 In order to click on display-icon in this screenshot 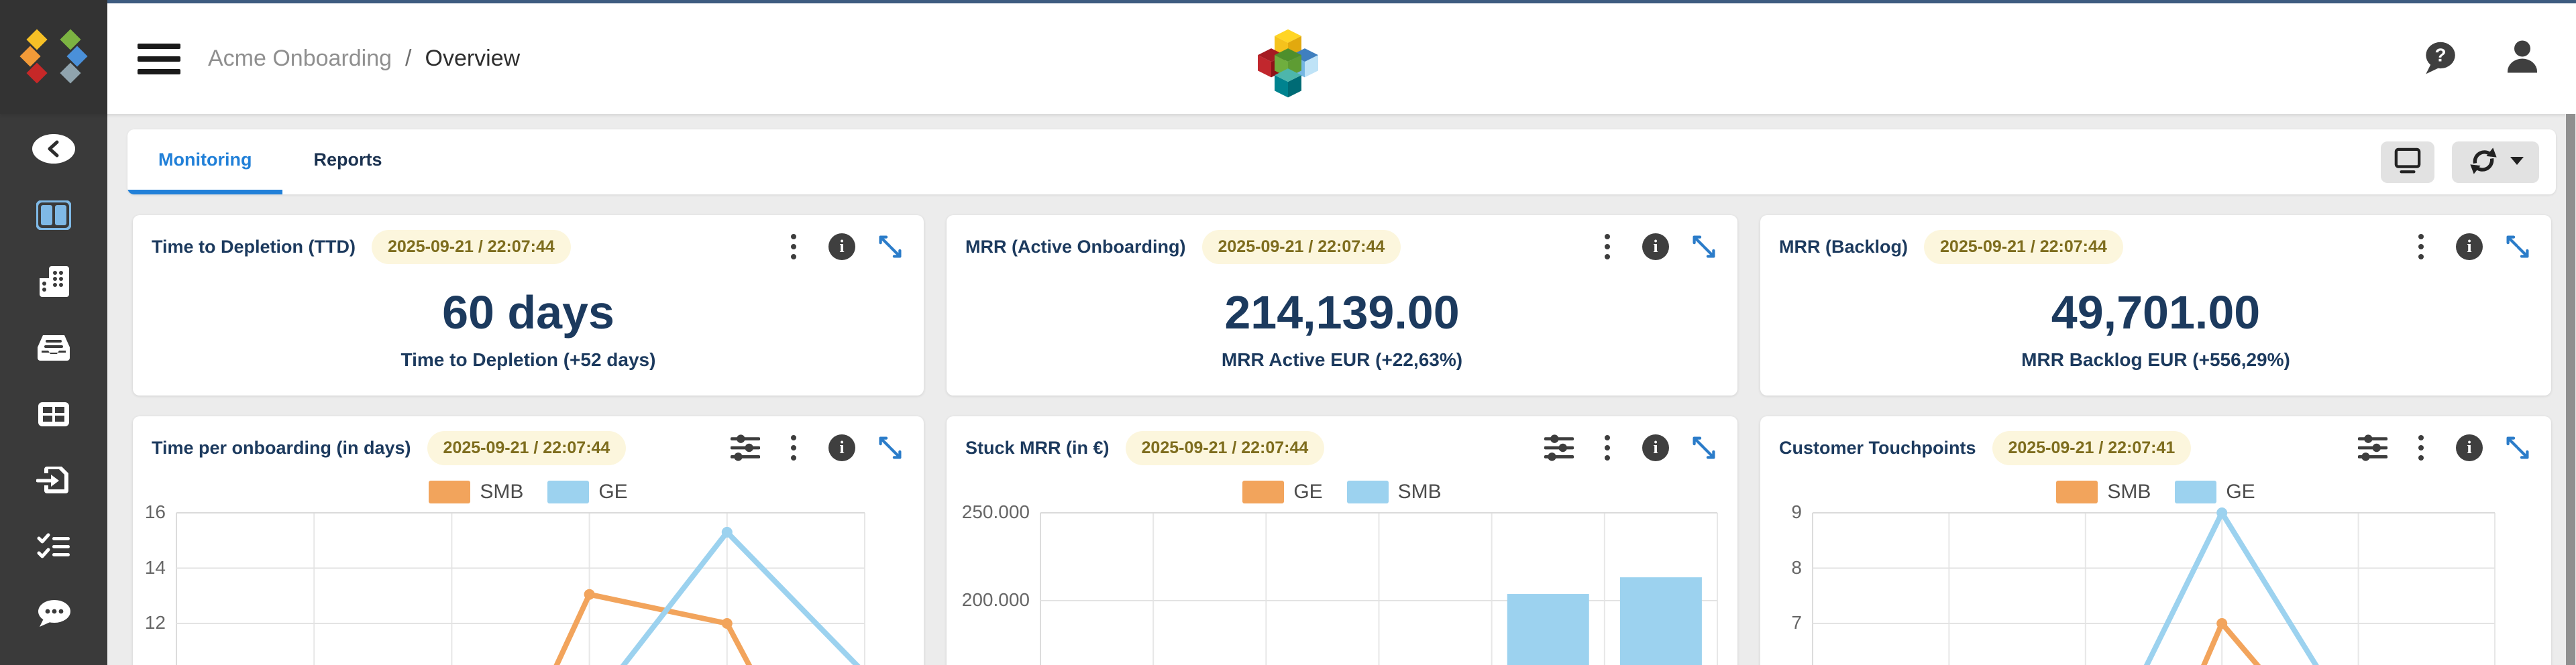, I will do `click(2408, 161)`.